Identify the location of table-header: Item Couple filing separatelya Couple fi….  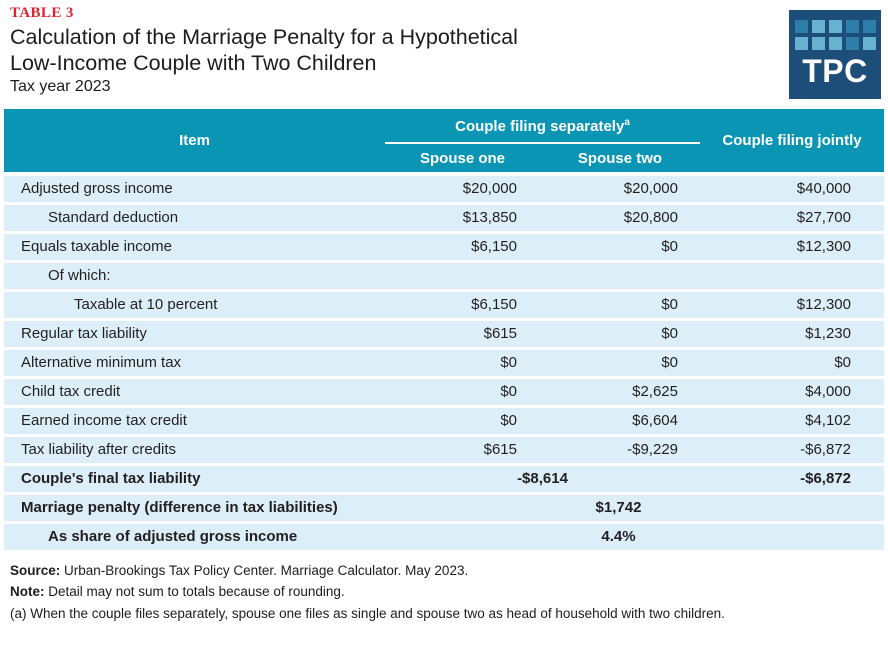
(444, 142).